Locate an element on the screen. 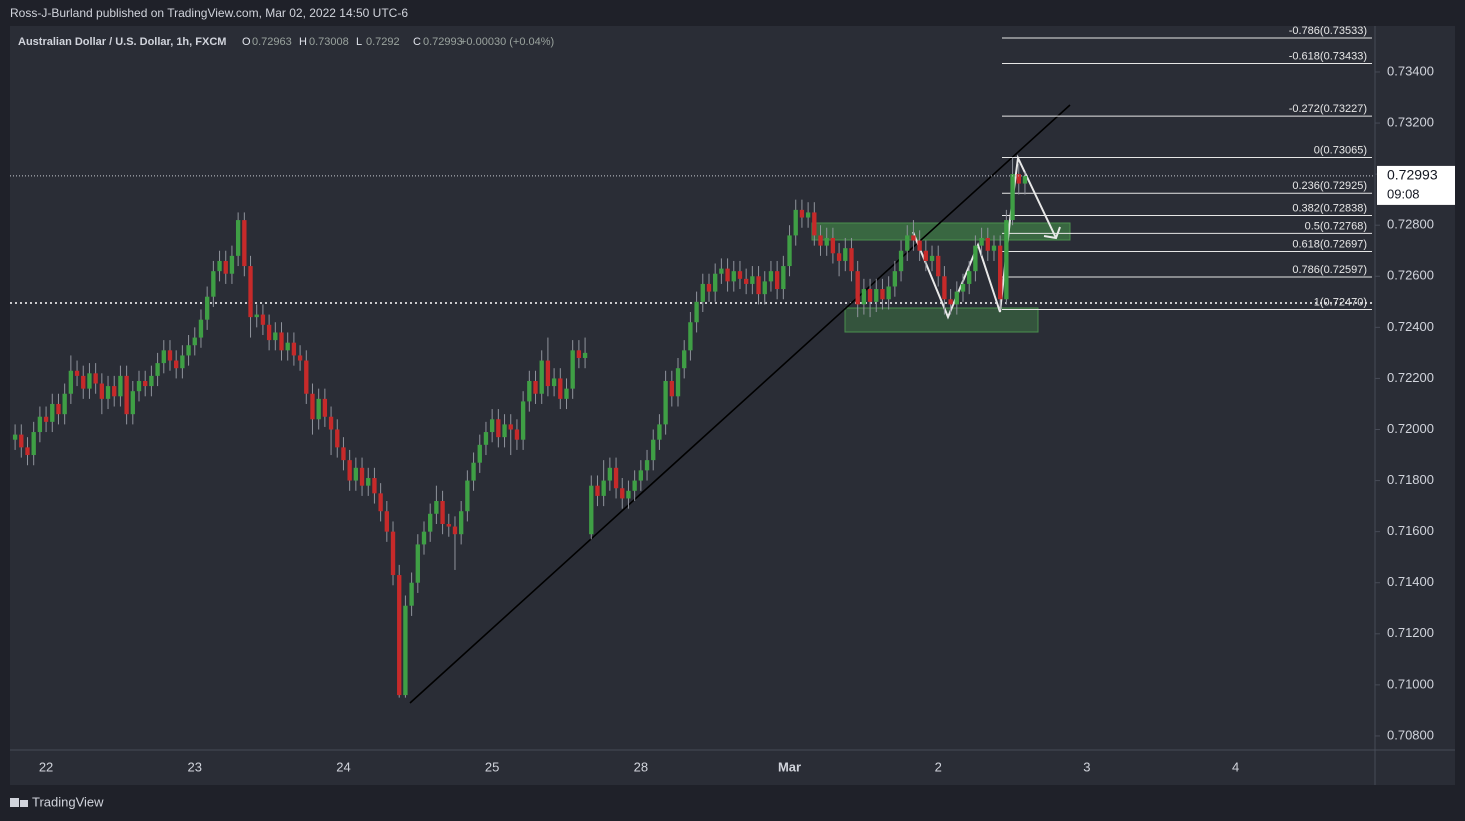 This screenshot has height=821, width=1465. ohlc-letter: C is located at coordinates (417, 42).